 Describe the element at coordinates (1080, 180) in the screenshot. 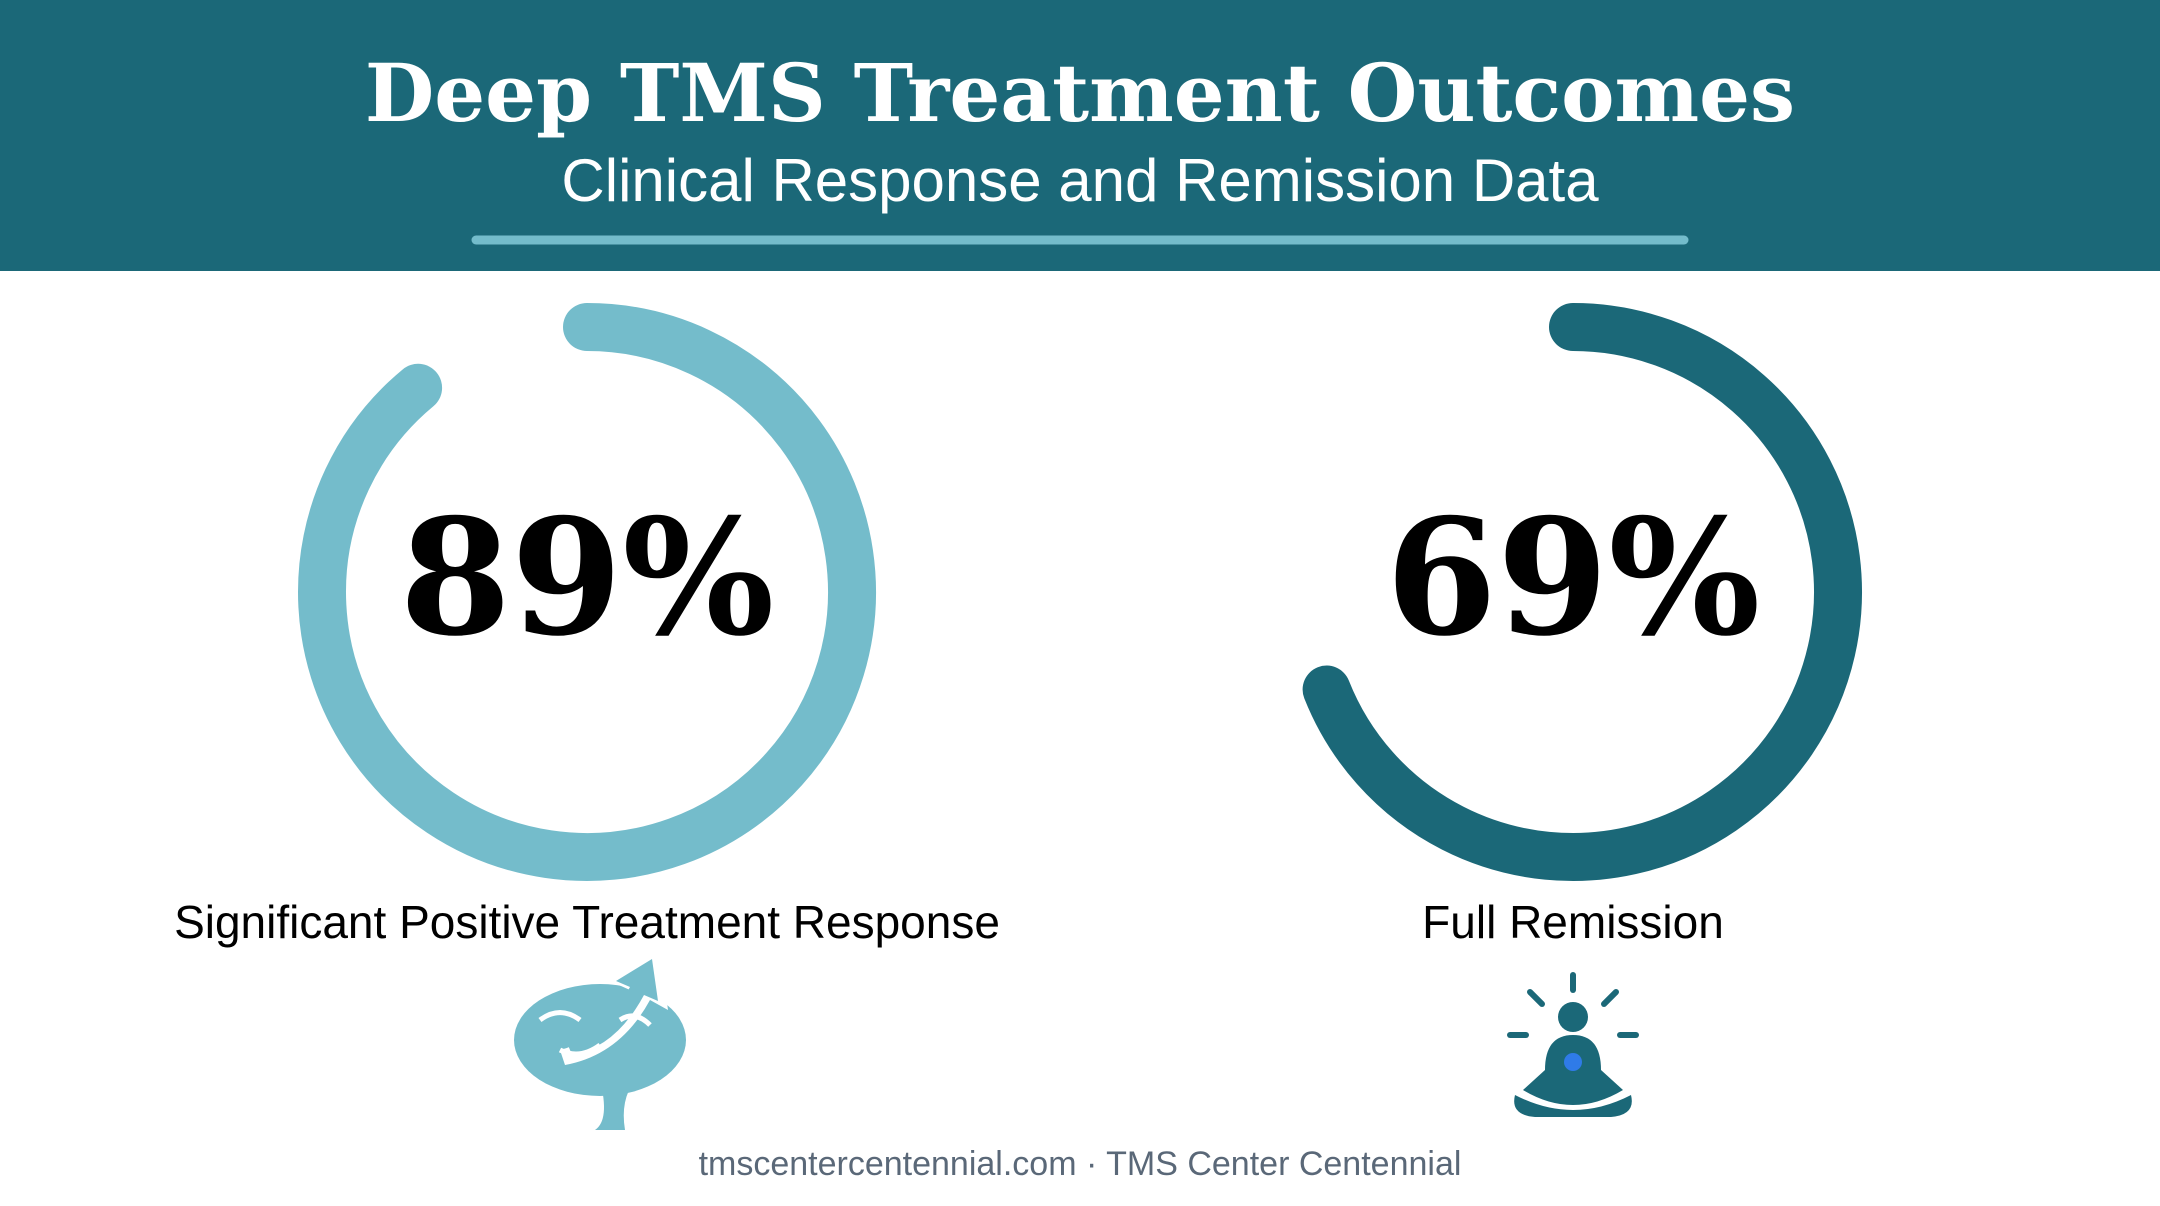

I see `chart-subtitle: Clinical Response and Remission Data` at that location.